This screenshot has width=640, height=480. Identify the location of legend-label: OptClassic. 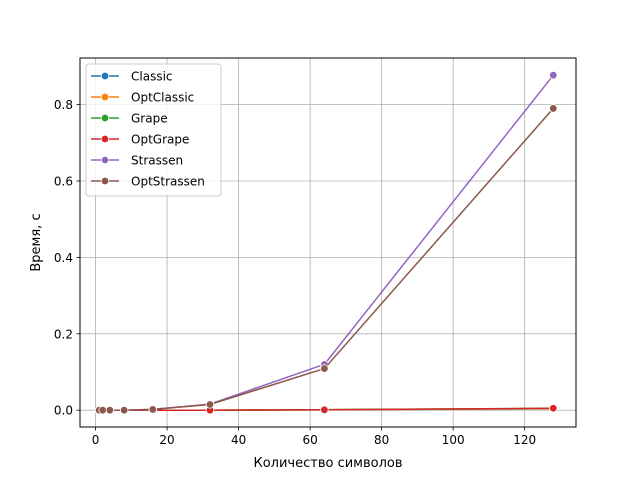
(162, 98).